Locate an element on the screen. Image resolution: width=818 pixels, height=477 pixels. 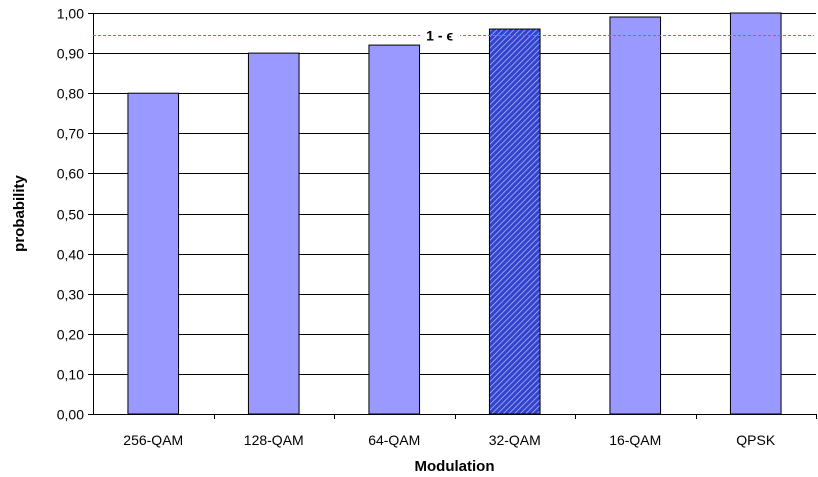
y-tick-label: 0,10 is located at coordinates (70, 375).